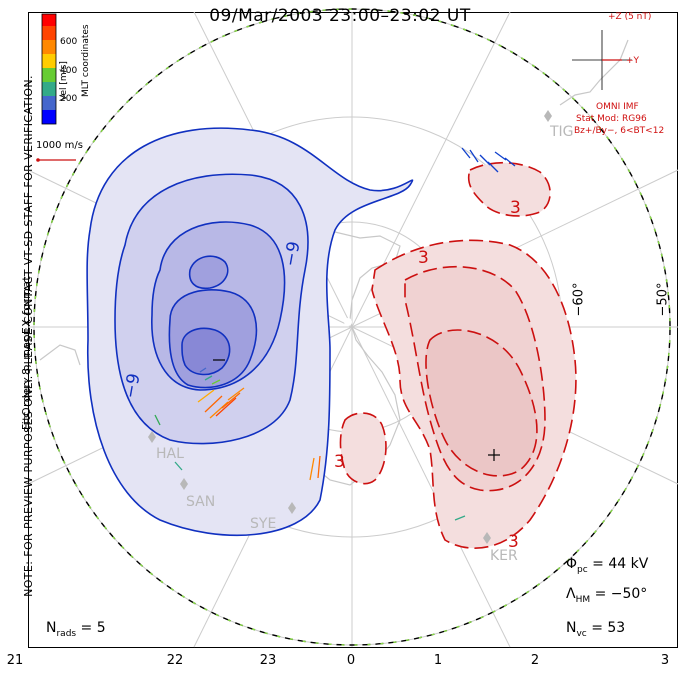  What do you see at coordinates (535, 660) in the screenshot?
I see `mlt-tick-2: 2` at bounding box center [535, 660].